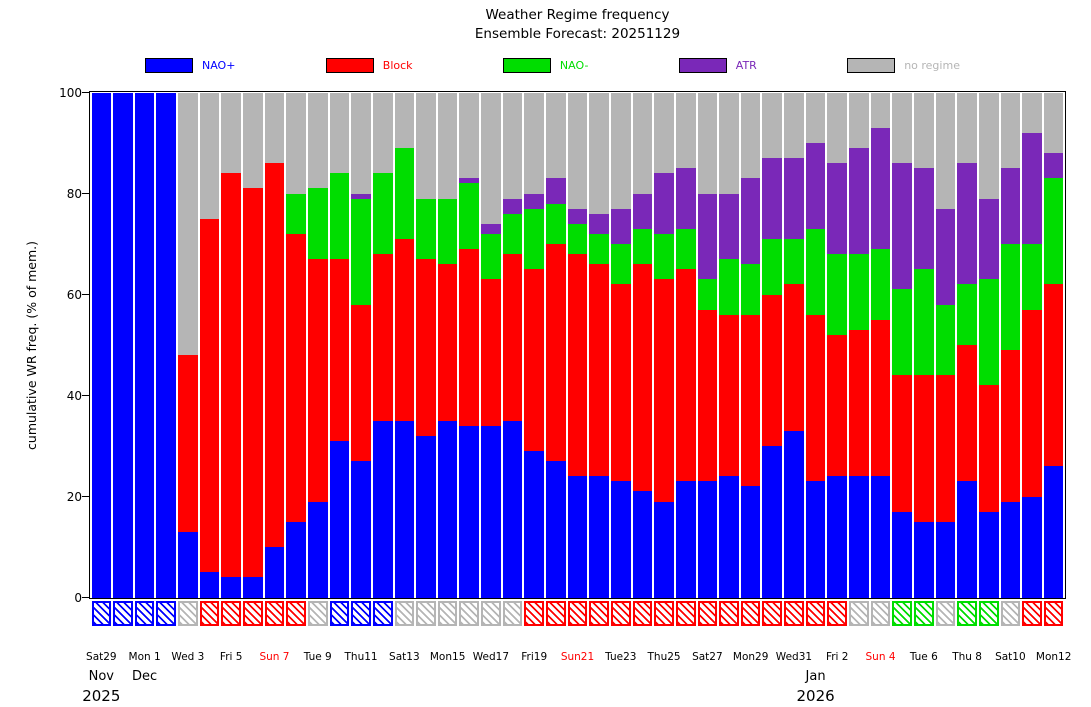  Describe the element at coordinates (274, 657) in the screenshot. I see `x-tick-label: Sun 7` at that location.